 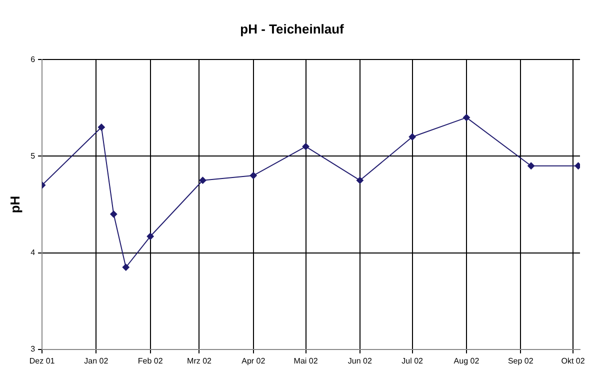 What do you see at coordinates (42, 361) in the screenshot?
I see `x-tick-label: Dez 01` at bounding box center [42, 361].